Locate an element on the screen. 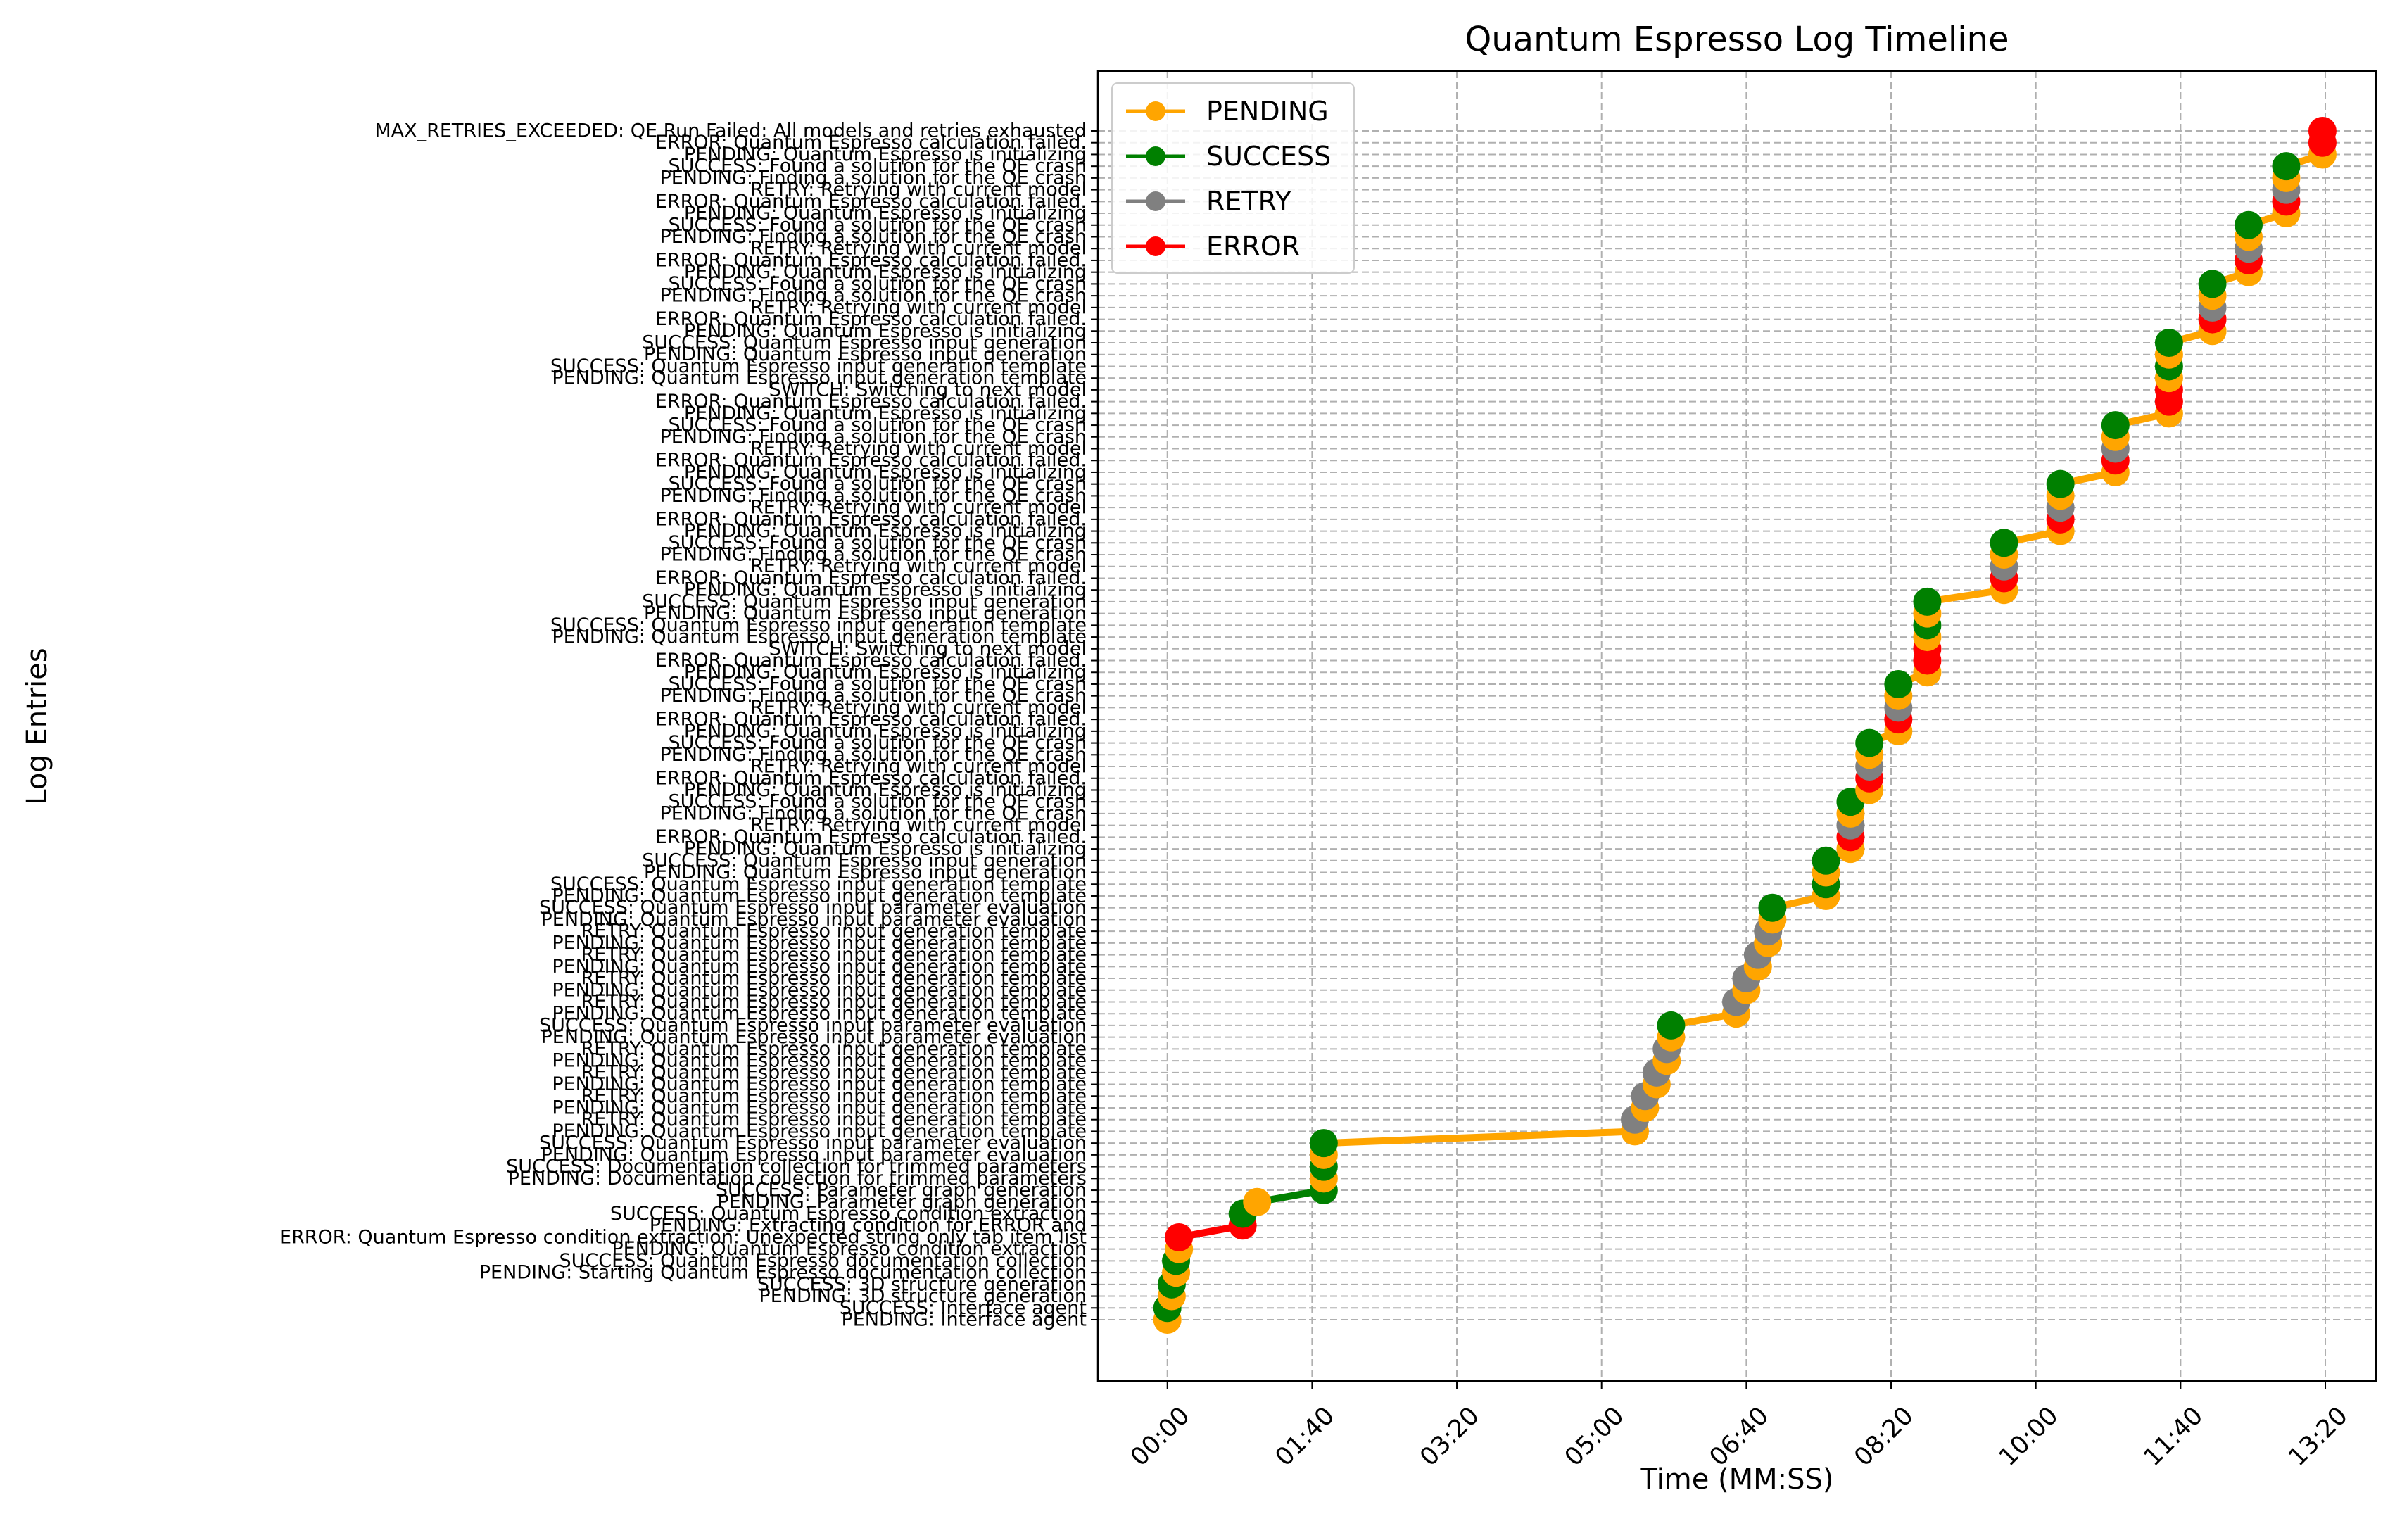  legend: PENDING SUCCESS RETRY ERROR is located at coordinates (1233, 178).